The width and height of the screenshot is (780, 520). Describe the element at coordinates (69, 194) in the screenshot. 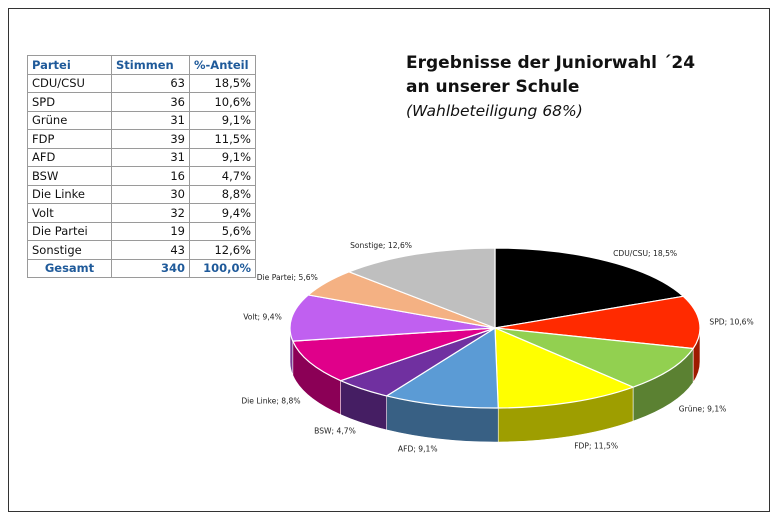

I see `partei-cell: Die Linke` at that location.